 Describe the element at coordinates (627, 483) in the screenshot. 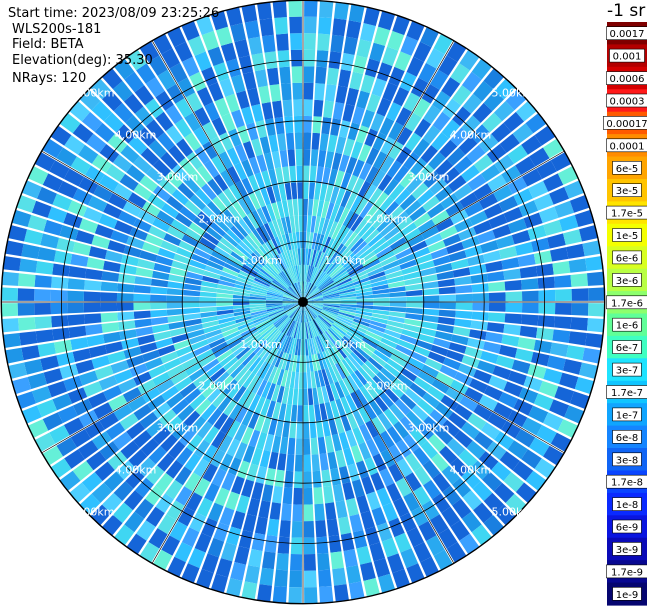

I see `colorbar-tick-label: 1.7e-8` at that location.